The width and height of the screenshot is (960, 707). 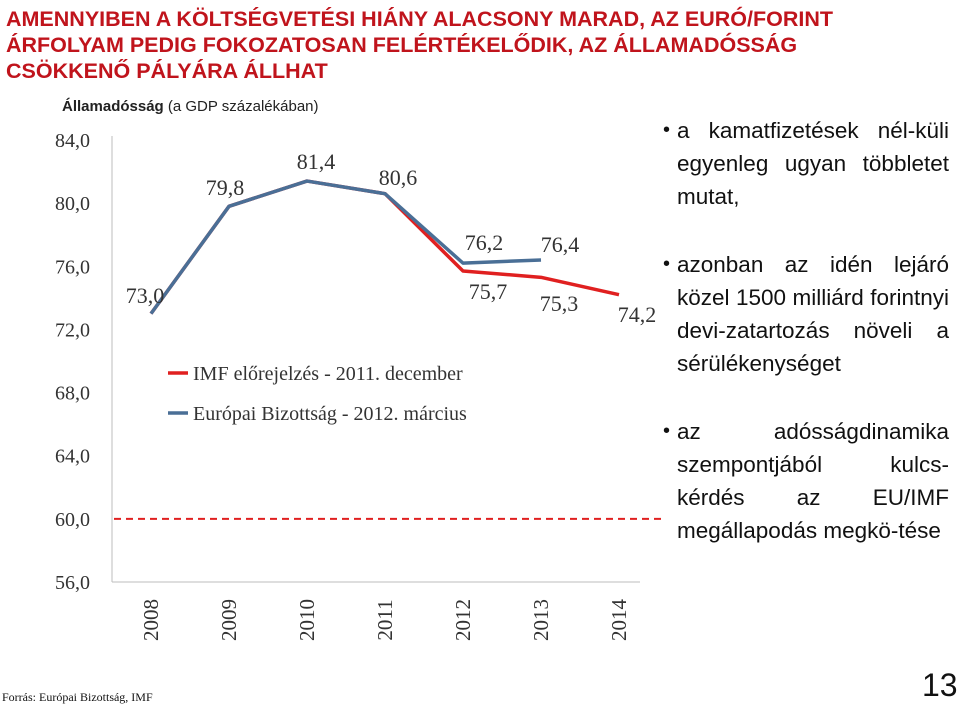 What do you see at coordinates (316, 161) in the screenshot?
I see `data-label: 81,4` at bounding box center [316, 161].